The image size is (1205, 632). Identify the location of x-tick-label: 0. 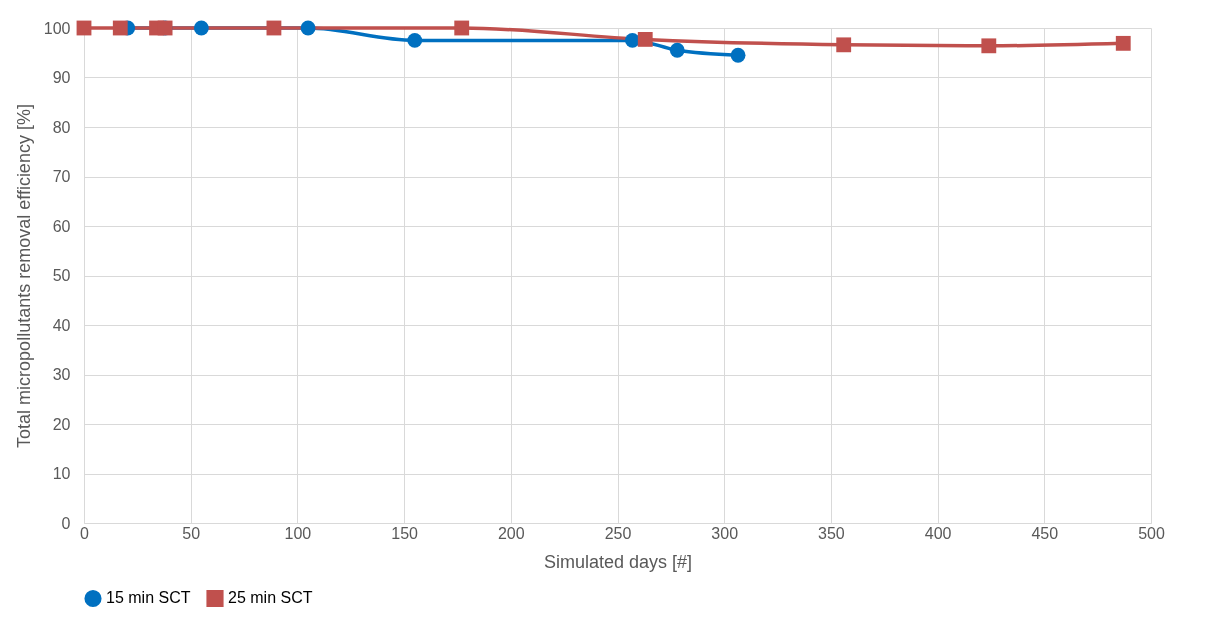
(85, 533).